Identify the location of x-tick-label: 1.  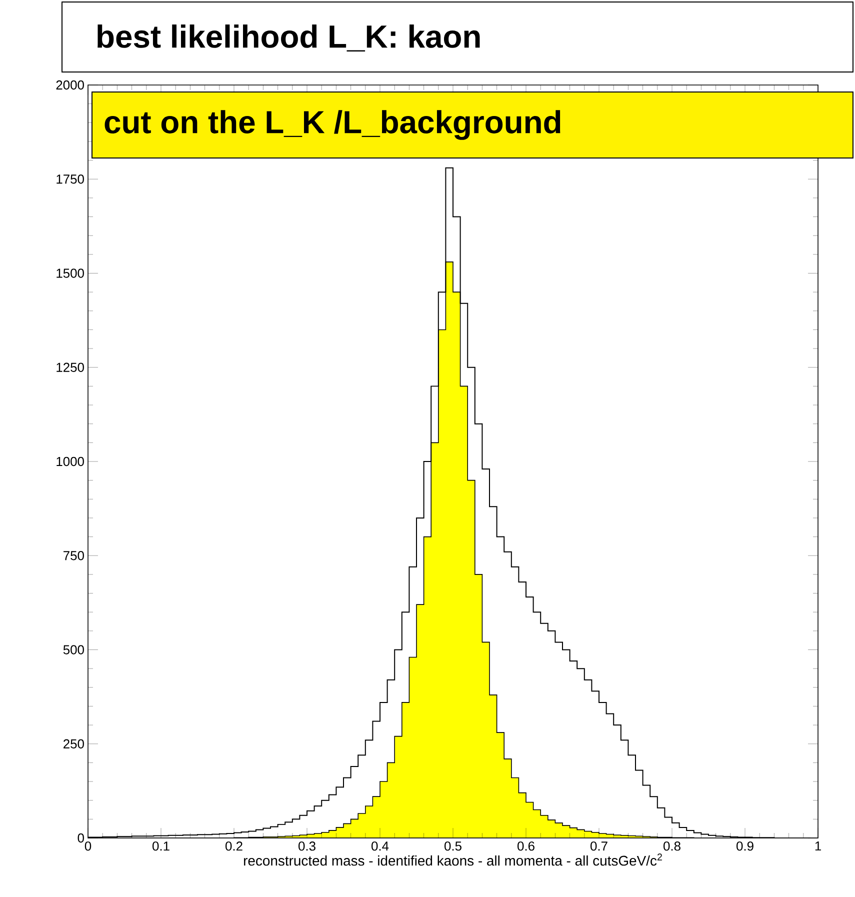
(818, 846).